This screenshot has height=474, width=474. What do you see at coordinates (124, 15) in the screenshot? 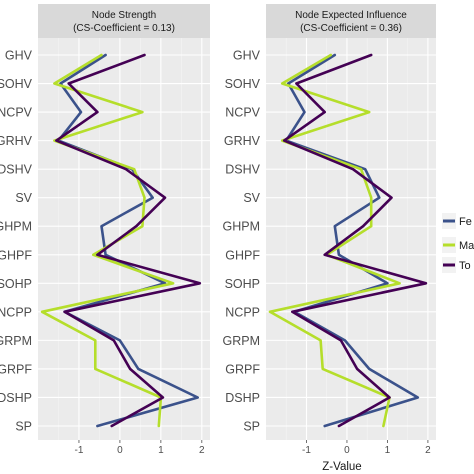
I see `panel-title: Node Strength` at bounding box center [124, 15].